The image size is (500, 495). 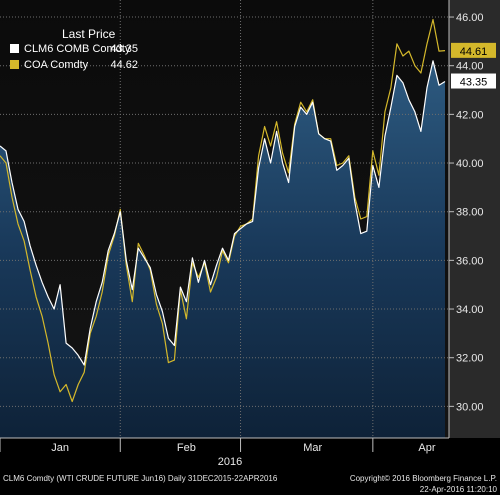 I want to click on y-tick-label: 32.00, so click(x=470, y=359).